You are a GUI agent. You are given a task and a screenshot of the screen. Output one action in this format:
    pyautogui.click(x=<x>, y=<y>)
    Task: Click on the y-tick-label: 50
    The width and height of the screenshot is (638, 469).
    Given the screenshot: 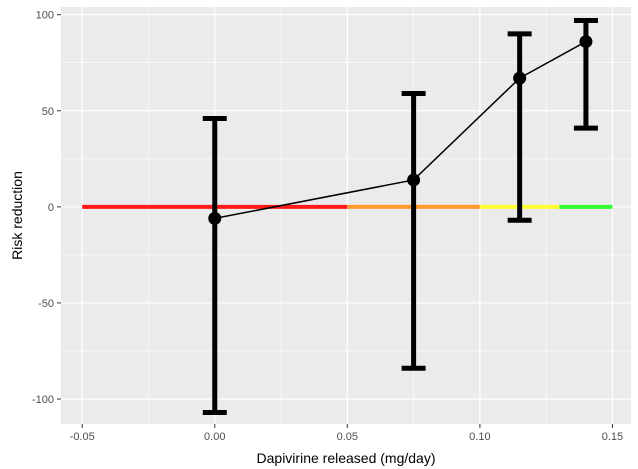 What is the action you would take?
    pyautogui.click(x=48, y=112)
    